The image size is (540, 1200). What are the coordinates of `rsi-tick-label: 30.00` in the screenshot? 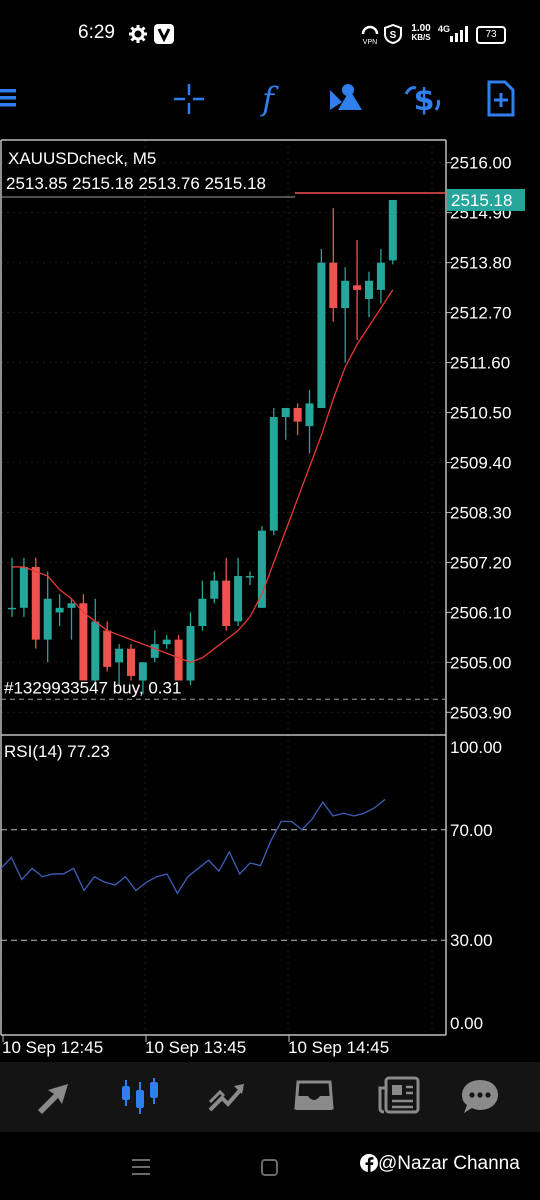 It's located at (471, 940).